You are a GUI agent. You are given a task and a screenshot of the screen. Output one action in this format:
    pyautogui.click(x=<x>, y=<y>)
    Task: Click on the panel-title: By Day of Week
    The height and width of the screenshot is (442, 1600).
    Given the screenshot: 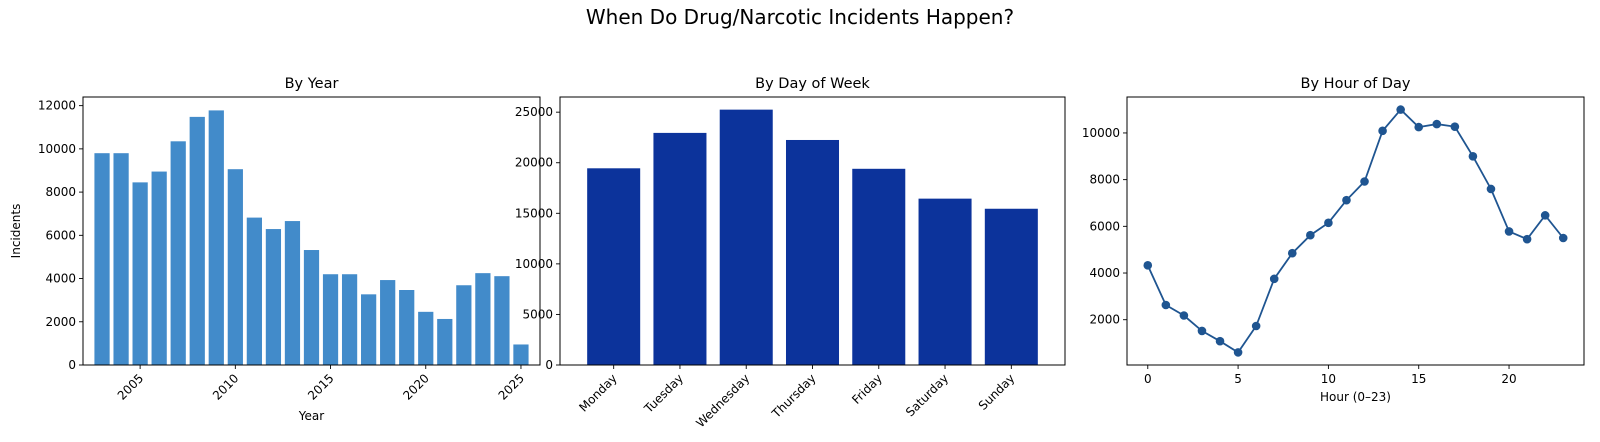 What is the action you would take?
    pyautogui.click(x=812, y=84)
    